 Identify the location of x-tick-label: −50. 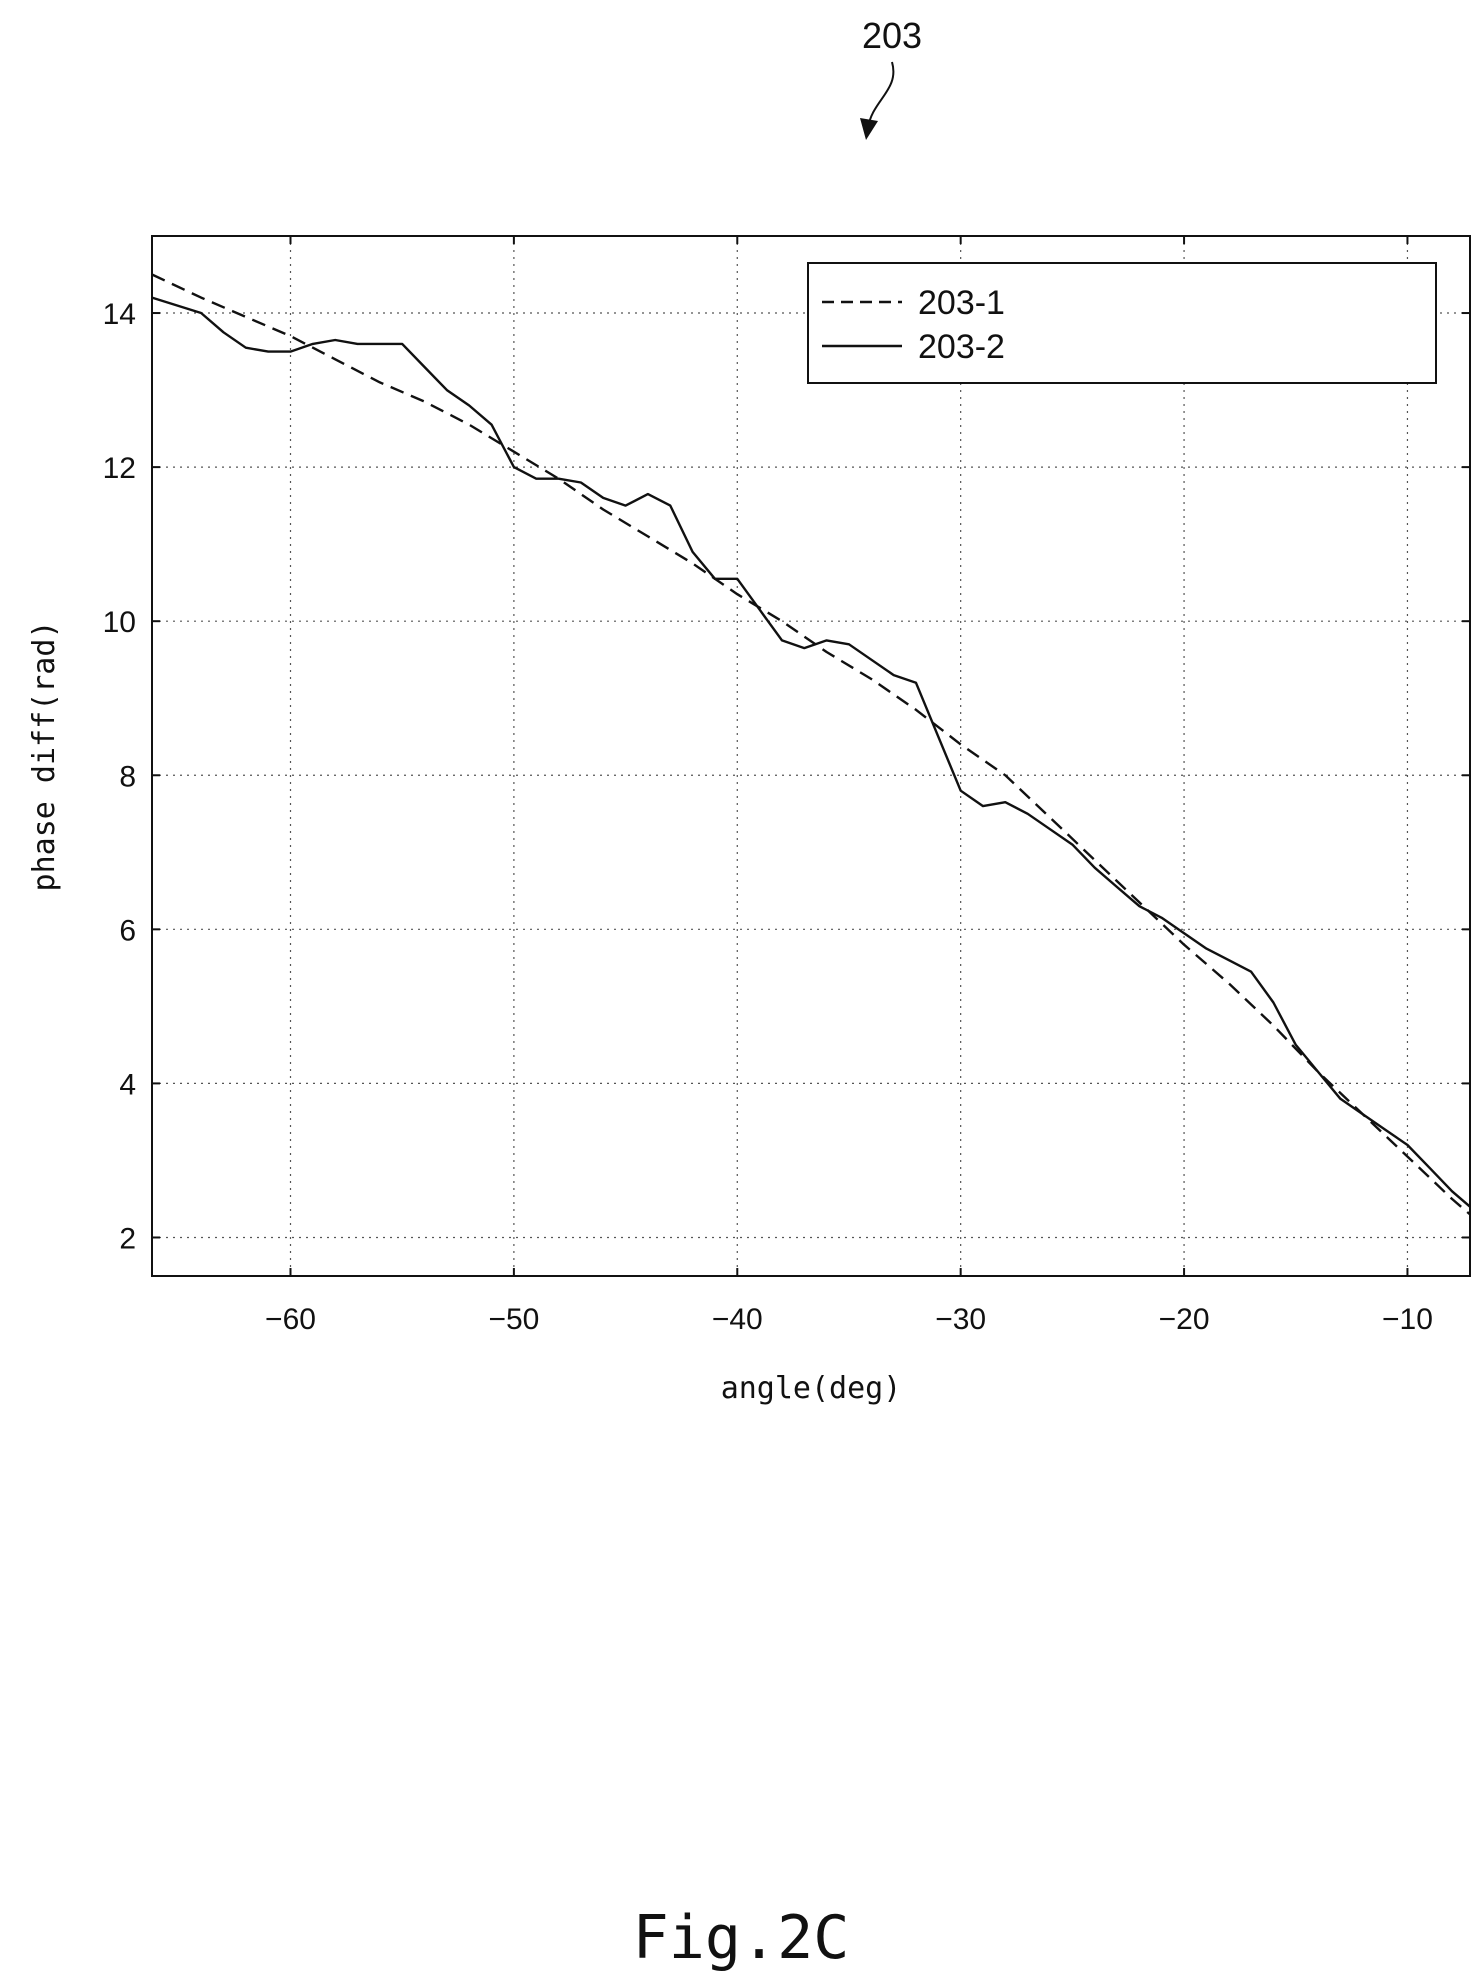
(513, 1319).